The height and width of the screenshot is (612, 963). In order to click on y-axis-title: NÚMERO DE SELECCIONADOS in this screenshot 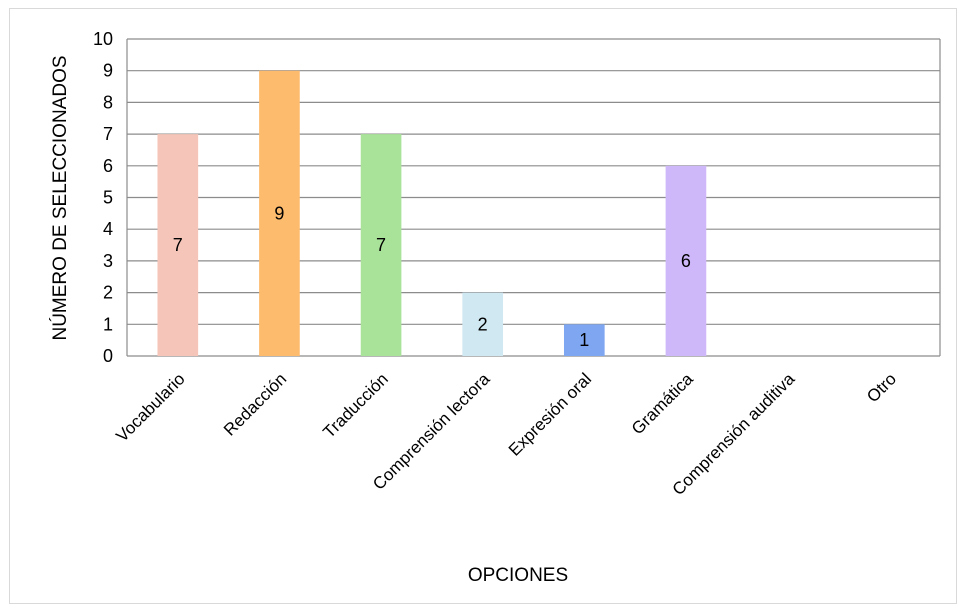, I will do `click(60, 197)`.